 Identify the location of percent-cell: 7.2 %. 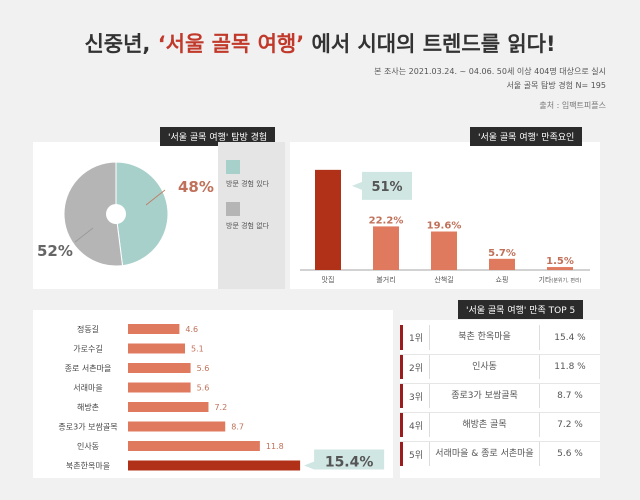
(570, 425).